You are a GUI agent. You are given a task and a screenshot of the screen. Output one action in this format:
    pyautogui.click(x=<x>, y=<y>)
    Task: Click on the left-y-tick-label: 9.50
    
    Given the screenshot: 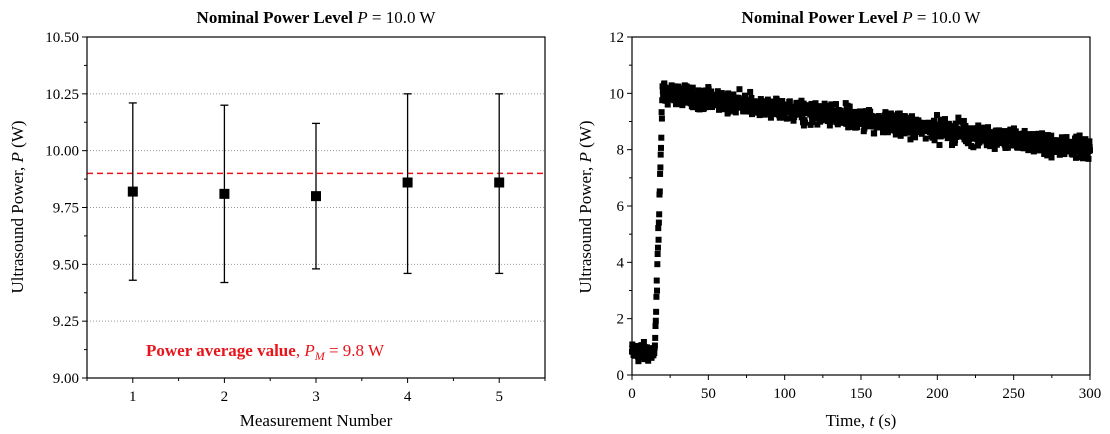 What is the action you would take?
    pyautogui.click(x=66, y=265)
    